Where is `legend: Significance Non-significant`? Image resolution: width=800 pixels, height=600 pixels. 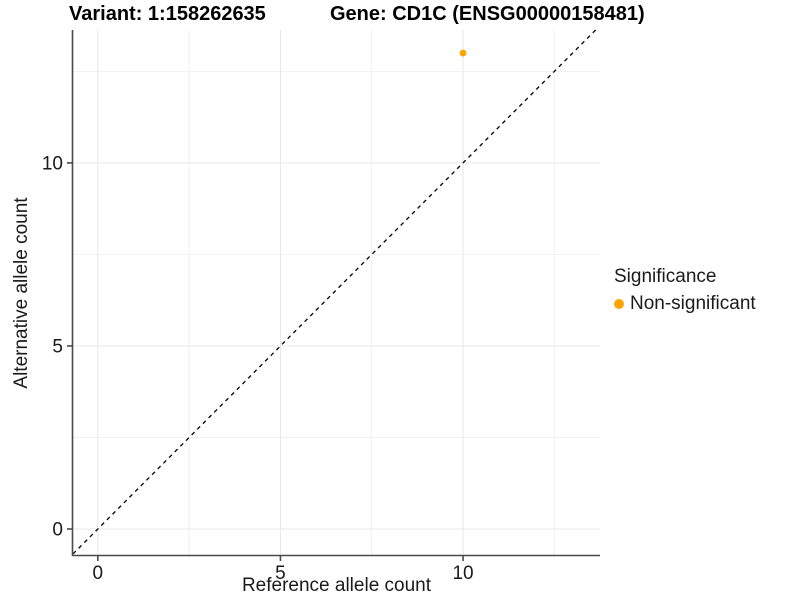
legend: Significance Non-significant is located at coordinates (685, 290).